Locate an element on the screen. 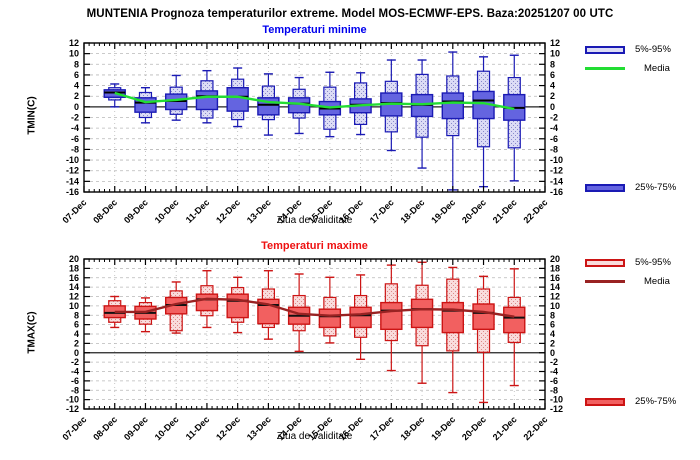 The width and height of the screenshot is (700, 460). legend-row-media-tmin: Media is located at coordinates (627, 68).